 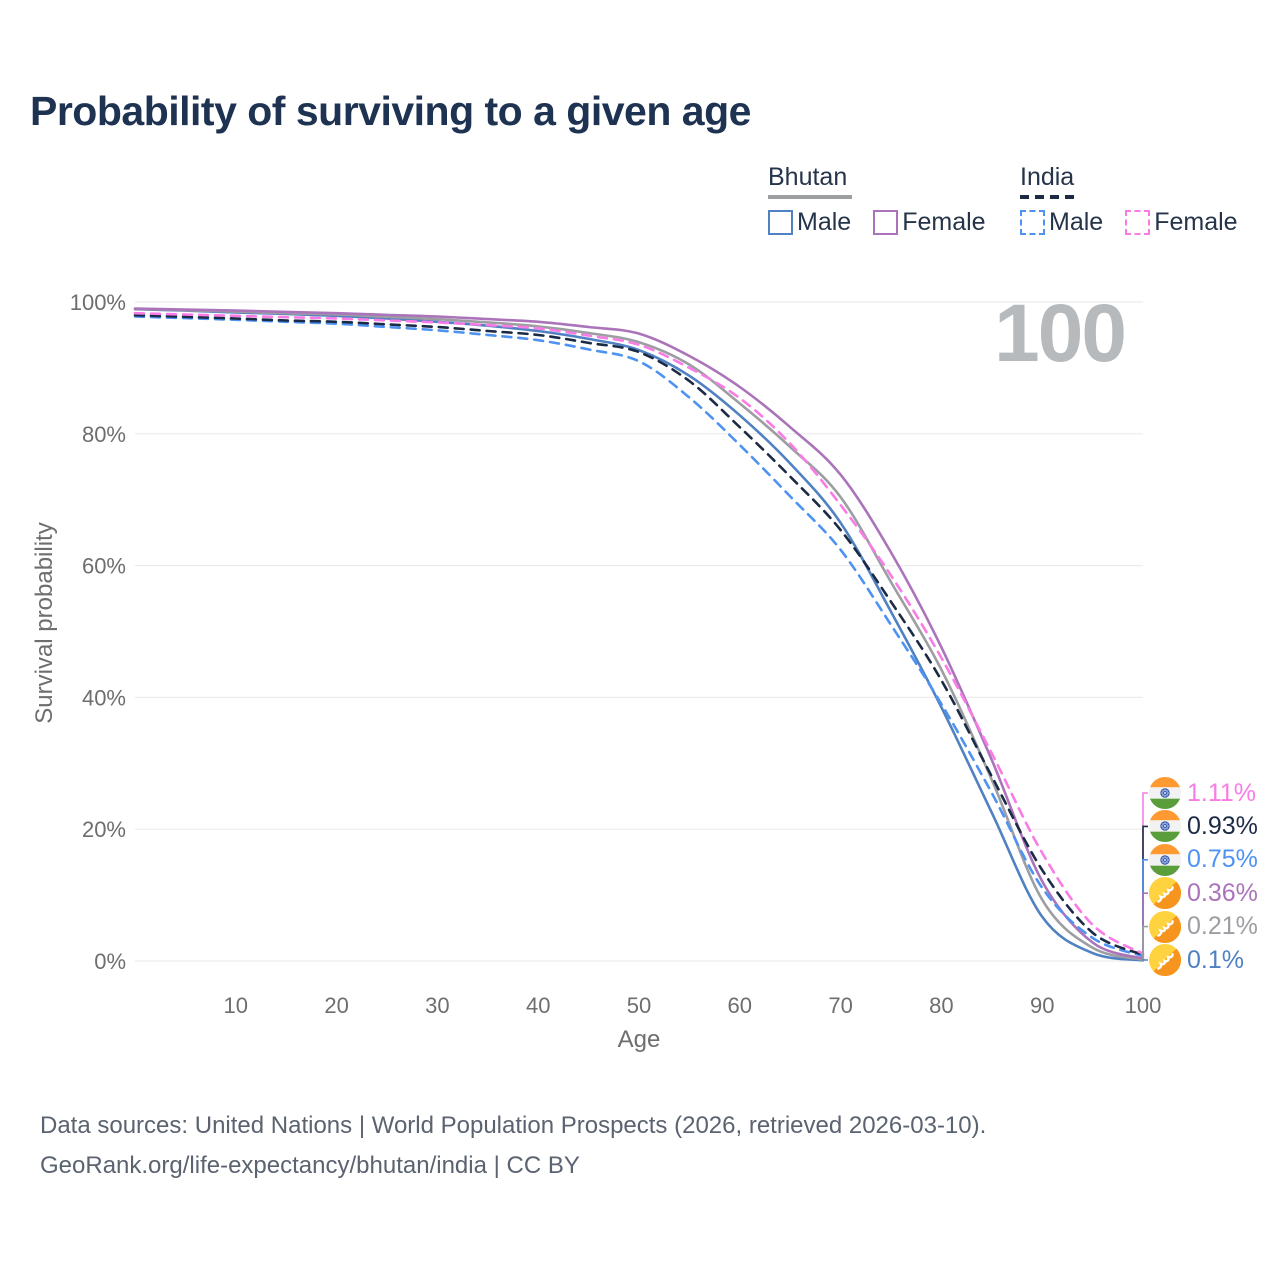 What do you see at coordinates (104, 566) in the screenshot?
I see `svg-text: 60%` at bounding box center [104, 566].